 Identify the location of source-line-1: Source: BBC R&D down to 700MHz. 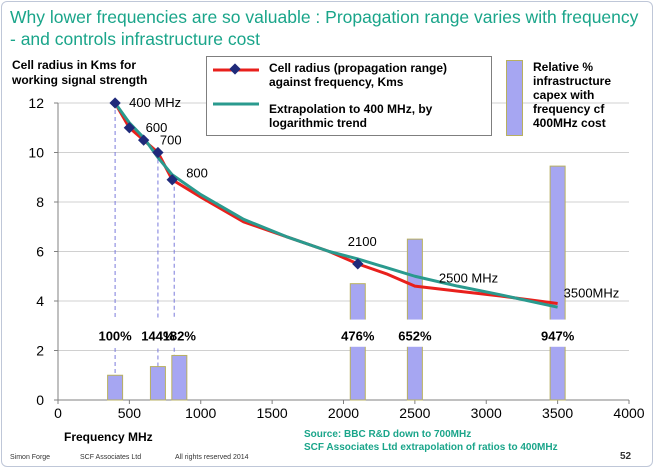
(388, 434).